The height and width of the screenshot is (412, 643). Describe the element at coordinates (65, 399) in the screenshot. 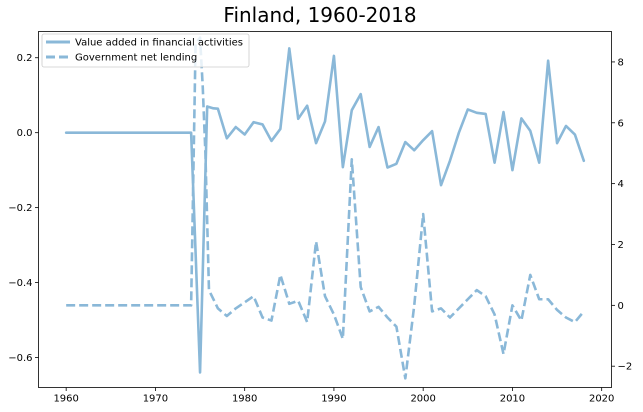

I see `x-tick-label: 1960` at that location.